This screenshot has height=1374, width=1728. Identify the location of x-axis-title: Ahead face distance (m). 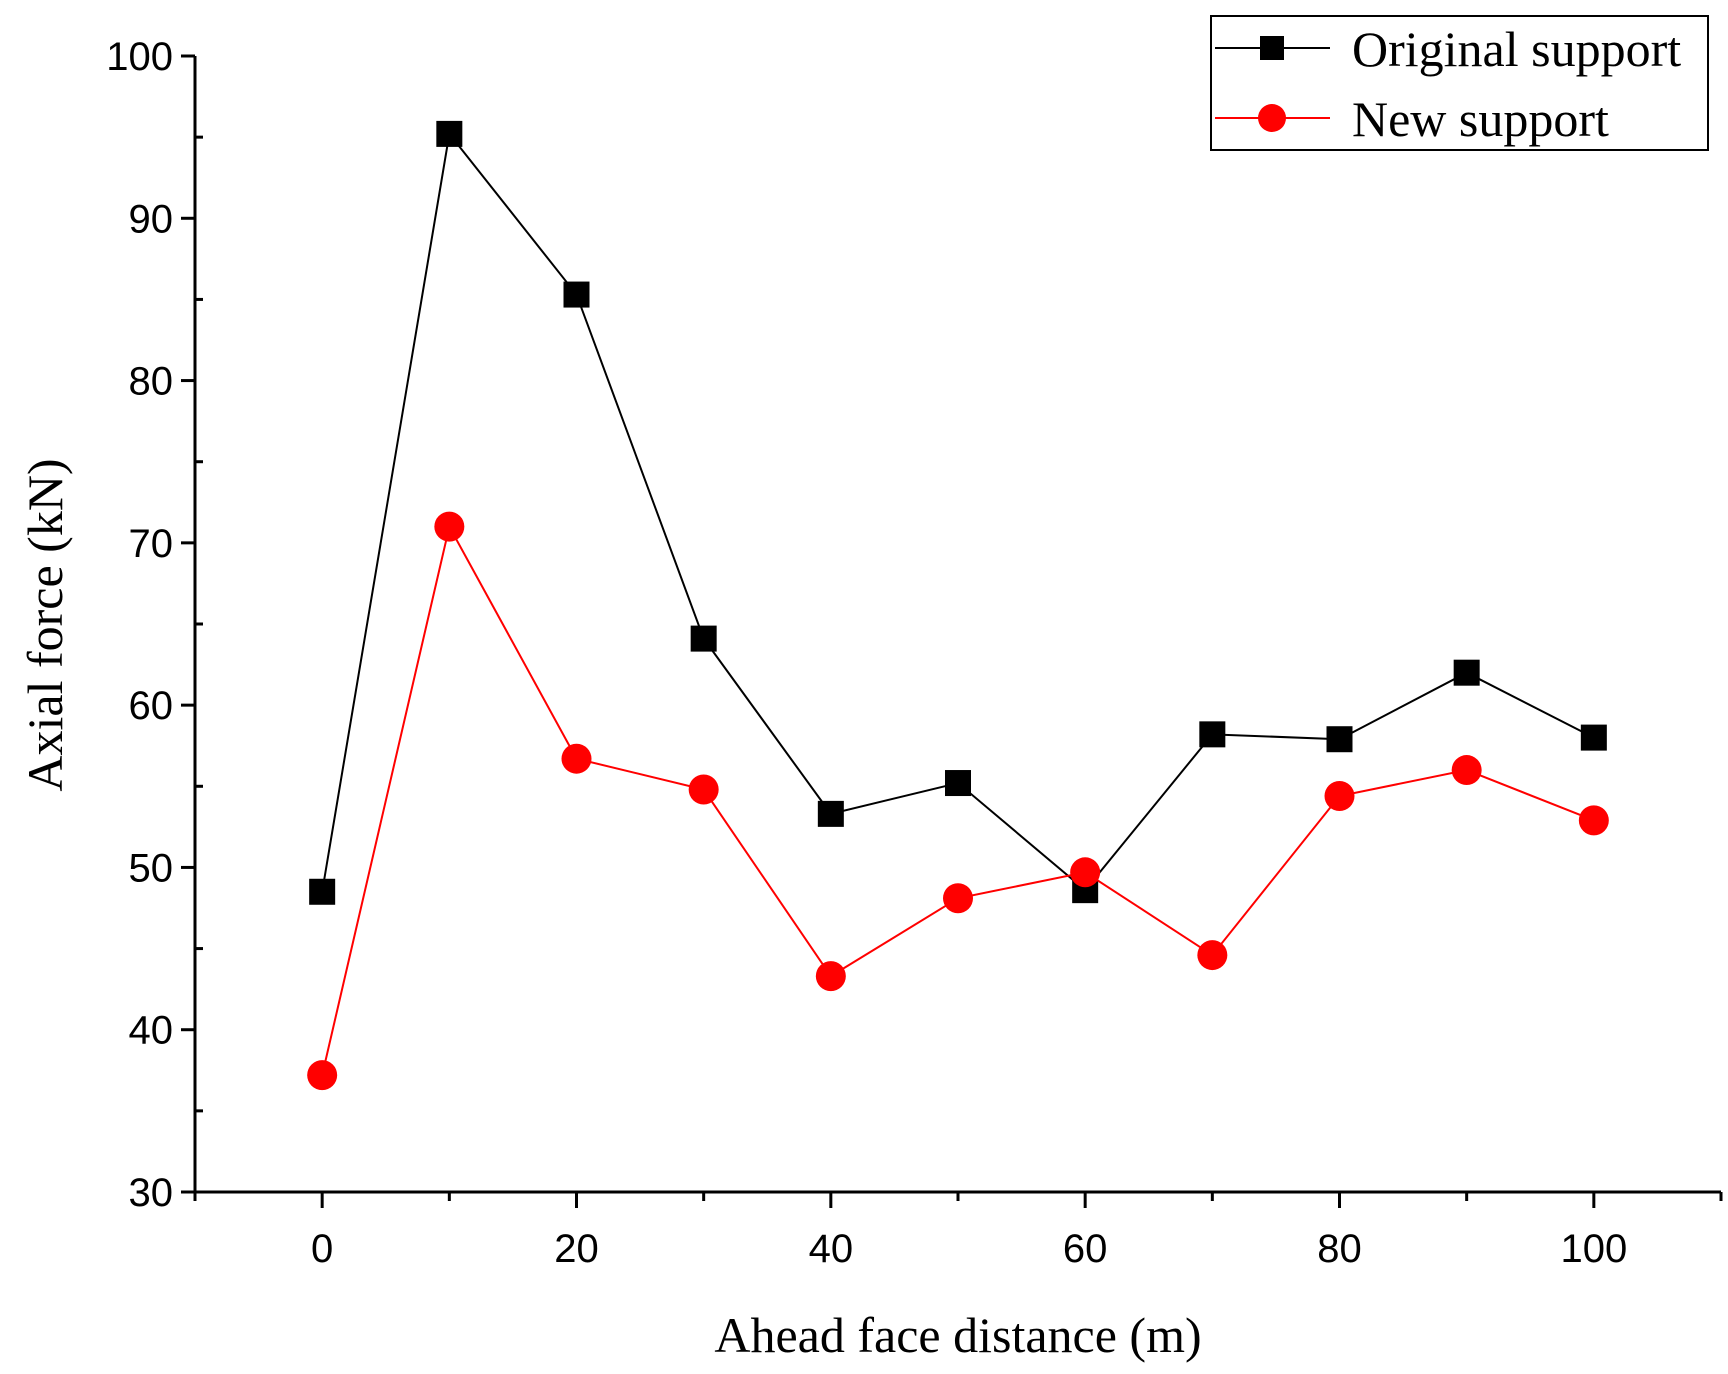
(957, 1335).